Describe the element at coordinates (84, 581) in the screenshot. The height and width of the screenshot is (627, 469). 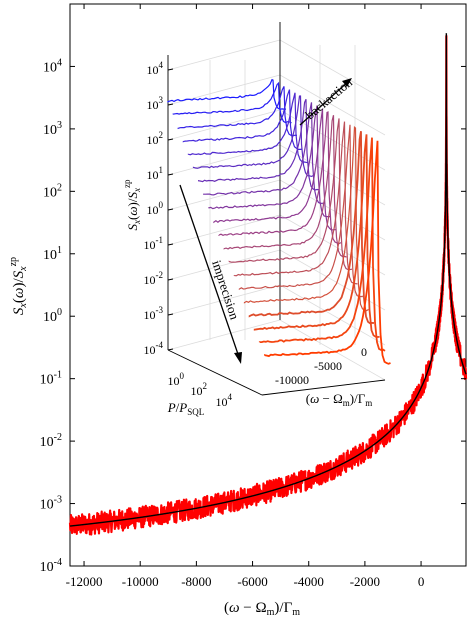
I see `x-tick-label: -12000` at that location.